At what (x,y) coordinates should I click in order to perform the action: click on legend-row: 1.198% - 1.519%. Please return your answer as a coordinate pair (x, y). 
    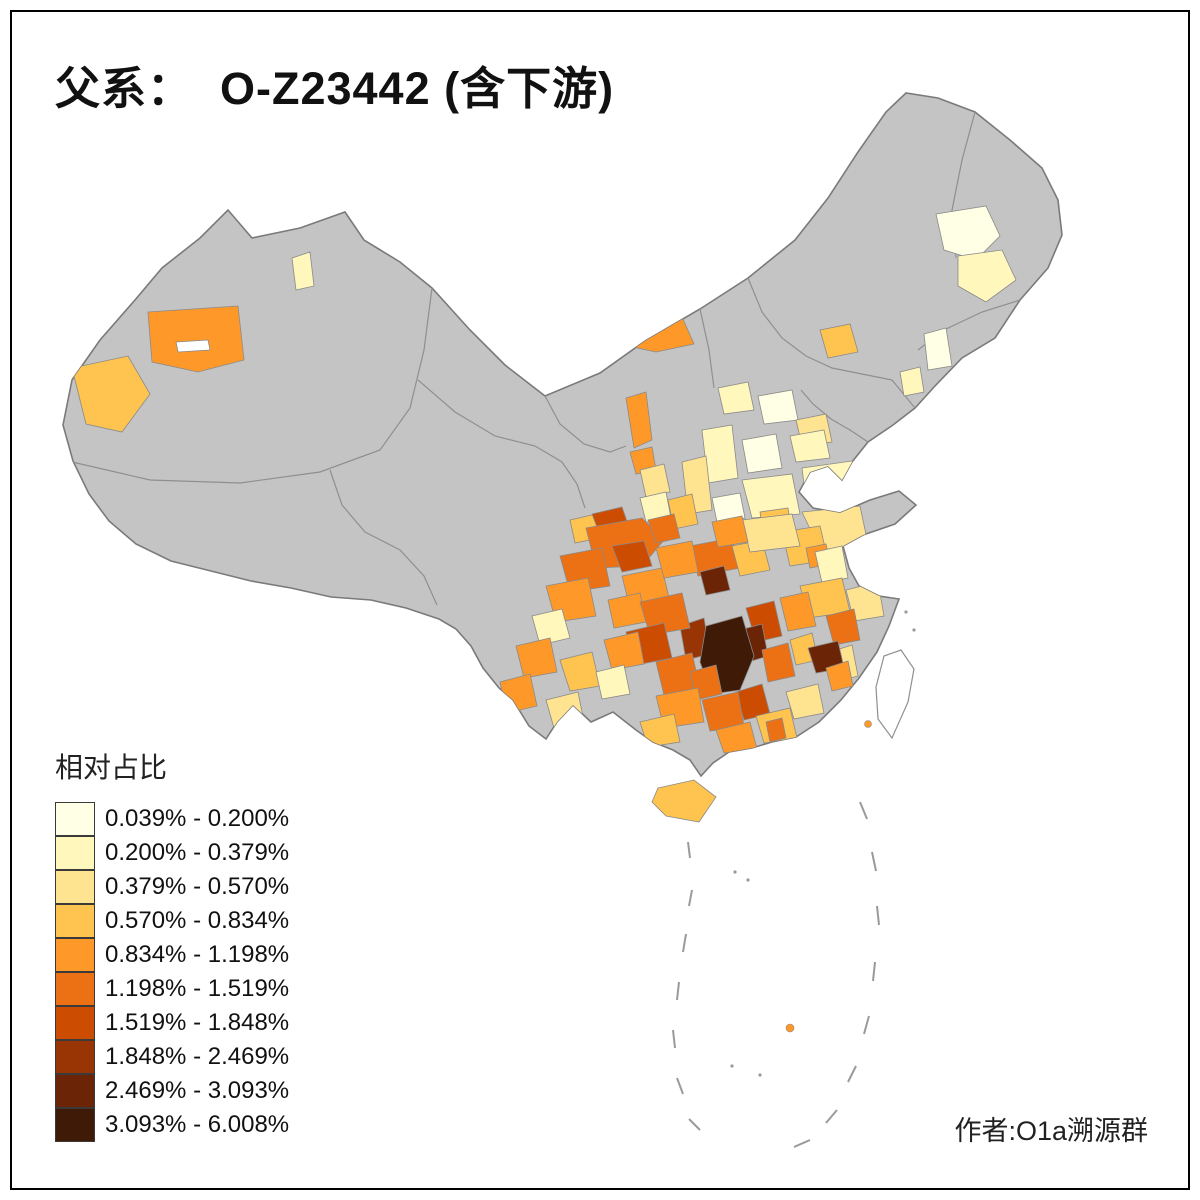
    Looking at the image, I should click on (172, 989).